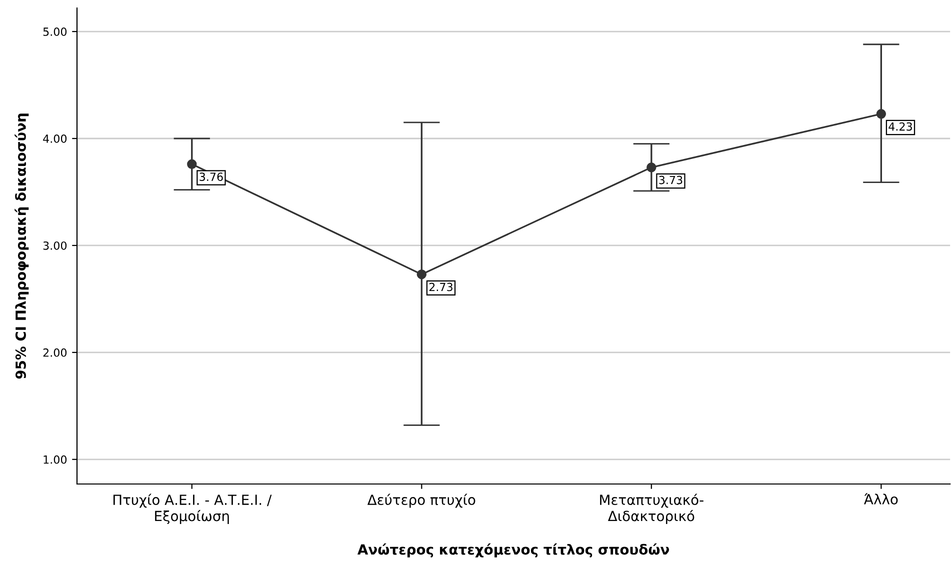  I want to click on y-tick-label: 2.00, so click(55, 352).